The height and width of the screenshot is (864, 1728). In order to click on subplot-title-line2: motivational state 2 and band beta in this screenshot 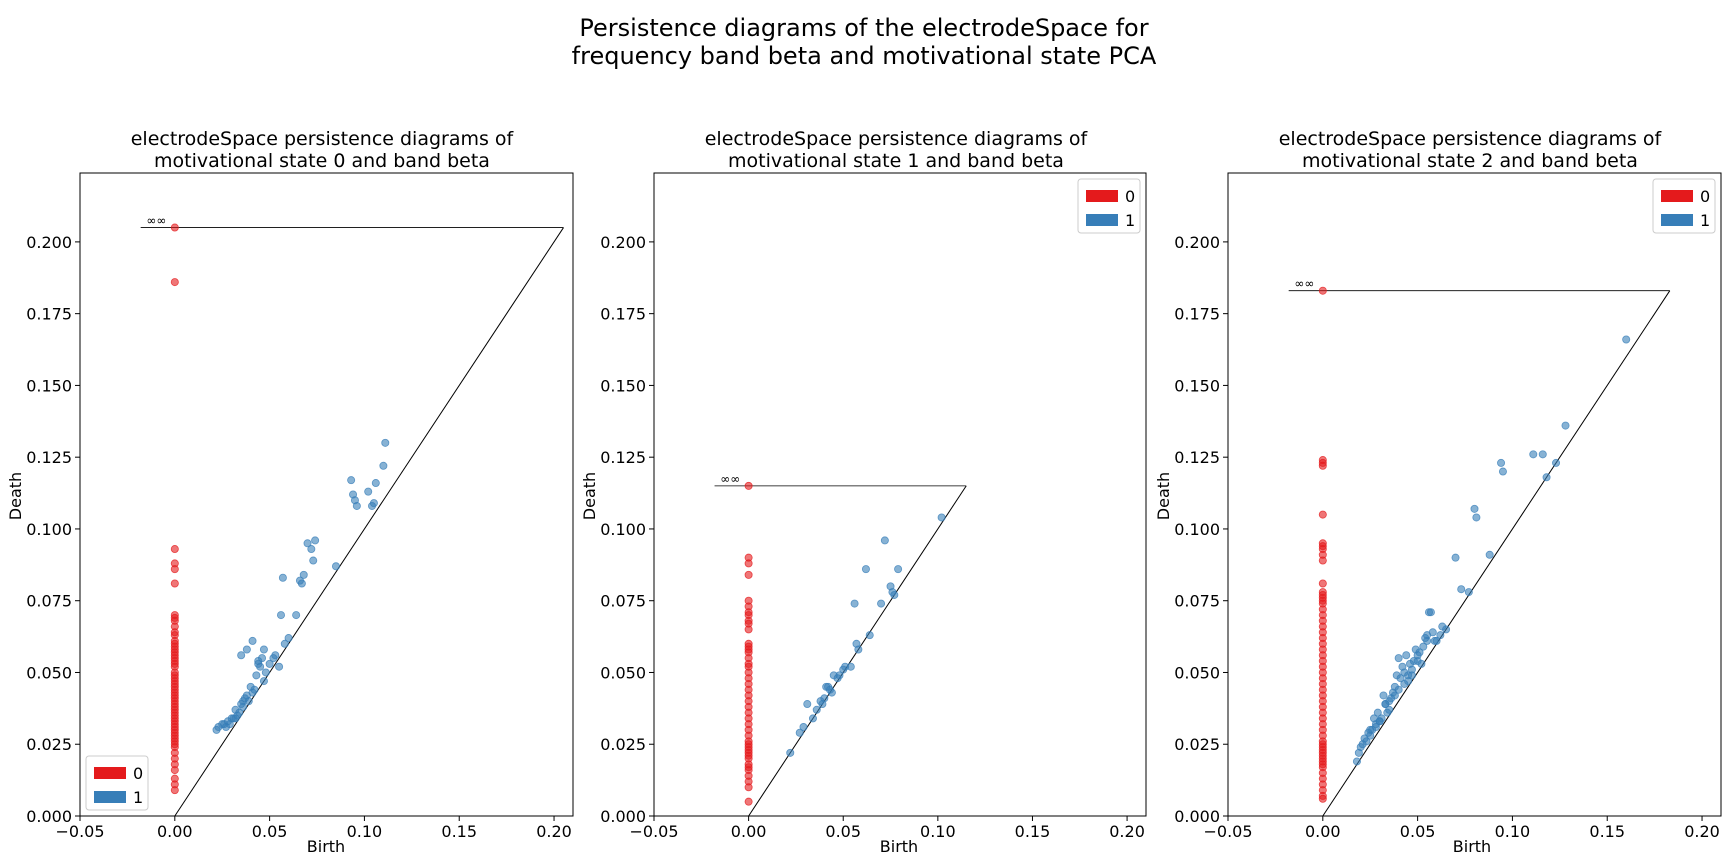, I will do `click(1470, 161)`.